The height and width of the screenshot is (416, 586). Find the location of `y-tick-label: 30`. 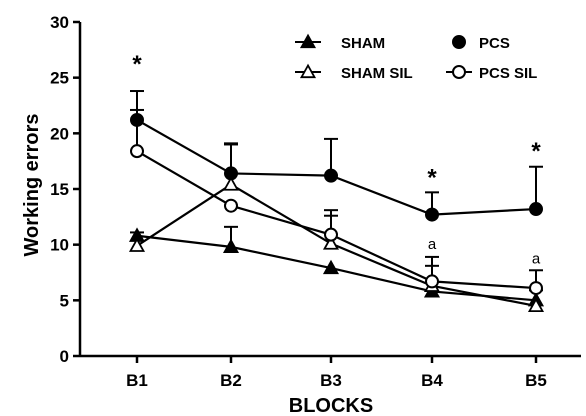

y-tick-label: 30 is located at coordinates (59, 22).